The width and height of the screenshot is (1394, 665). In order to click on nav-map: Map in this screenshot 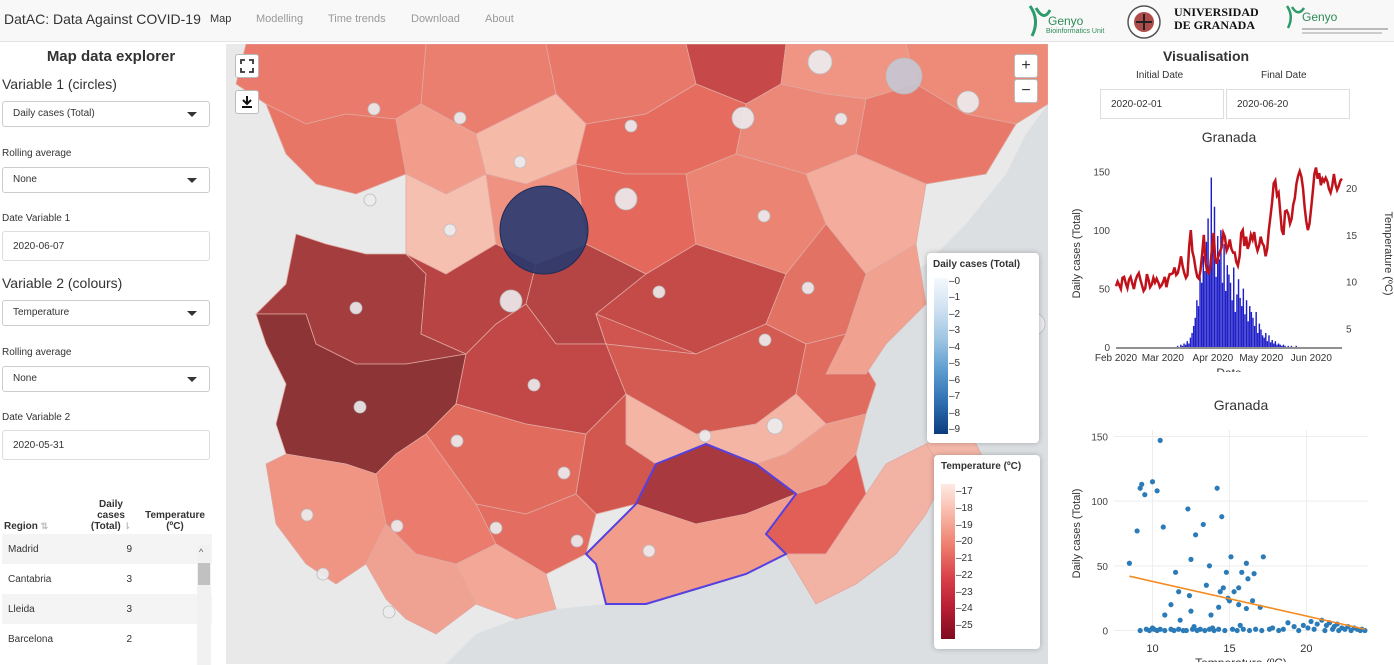, I will do `click(221, 19)`.